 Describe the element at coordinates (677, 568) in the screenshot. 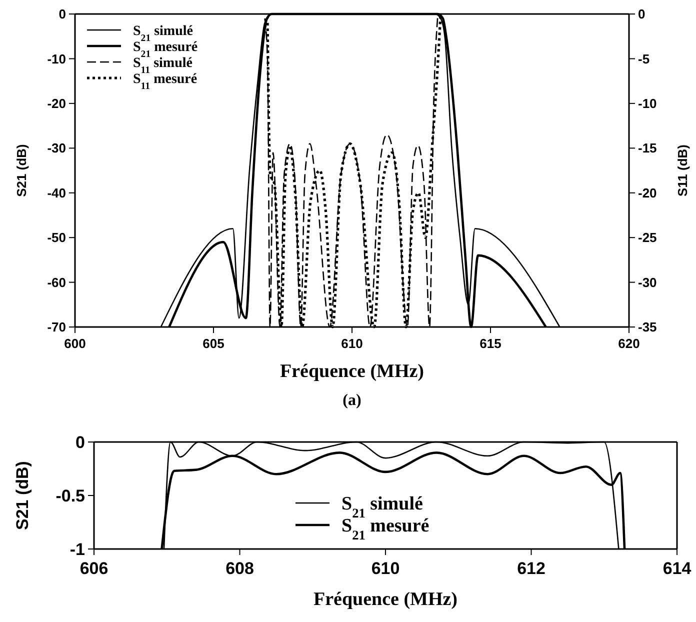

I see `x-tick-label: 614` at that location.